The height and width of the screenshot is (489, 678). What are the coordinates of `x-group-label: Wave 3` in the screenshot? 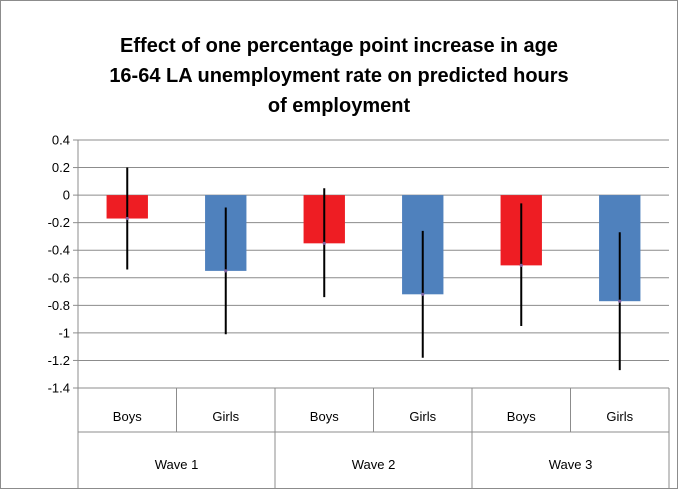 It's located at (571, 464).